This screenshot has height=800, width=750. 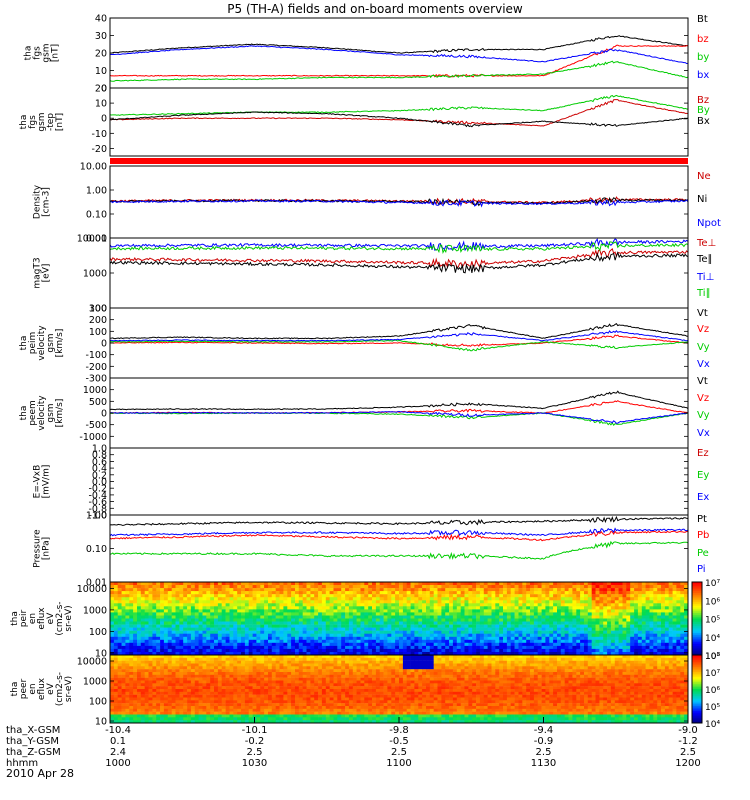 I want to click on ylabel-line: -tep, so click(x=51, y=122).